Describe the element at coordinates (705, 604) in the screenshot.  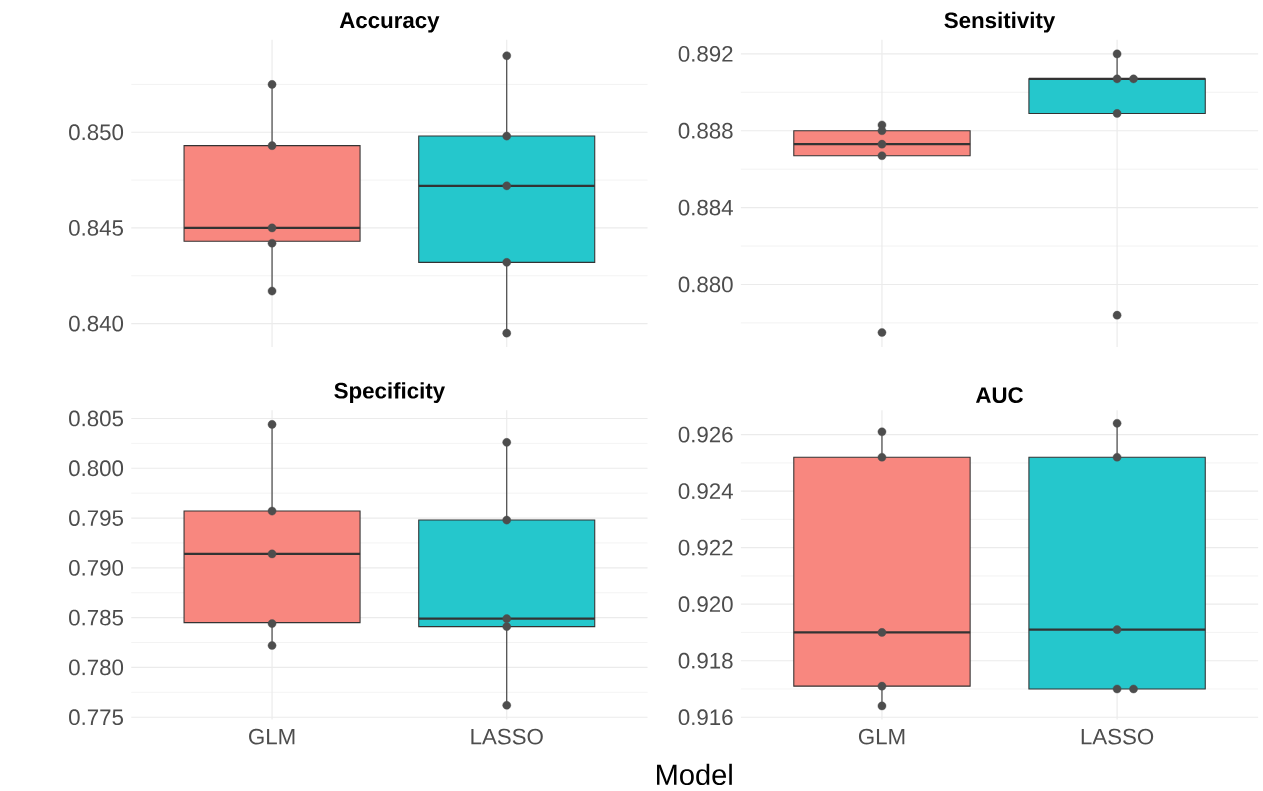
I see `y-tick-label: 0.920` at that location.